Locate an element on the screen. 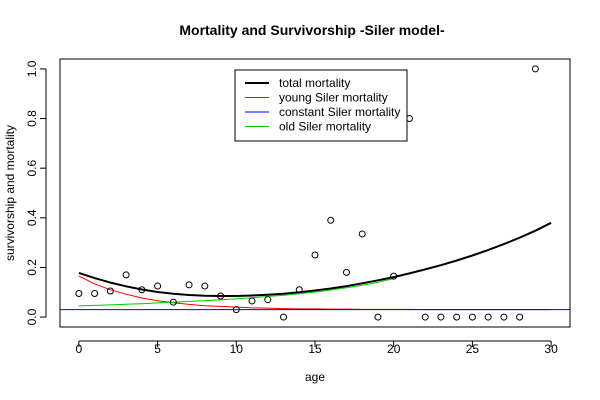  y-tick-label: 0.0 is located at coordinates (32, 316).